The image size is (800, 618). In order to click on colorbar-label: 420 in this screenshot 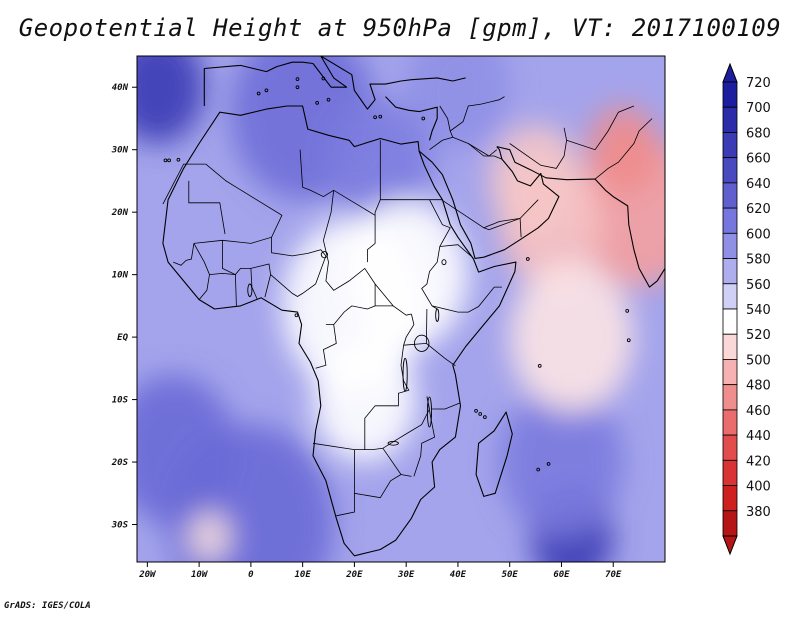, I will do `click(758, 461)`.